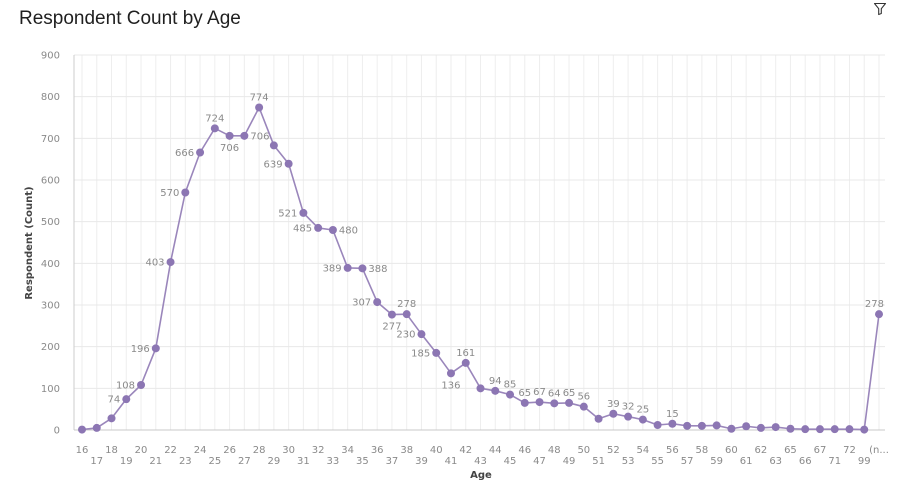 This screenshot has width=907, height=487. What do you see at coordinates (332, 268) in the screenshot?
I see `data-label: 389` at bounding box center [332, 268].